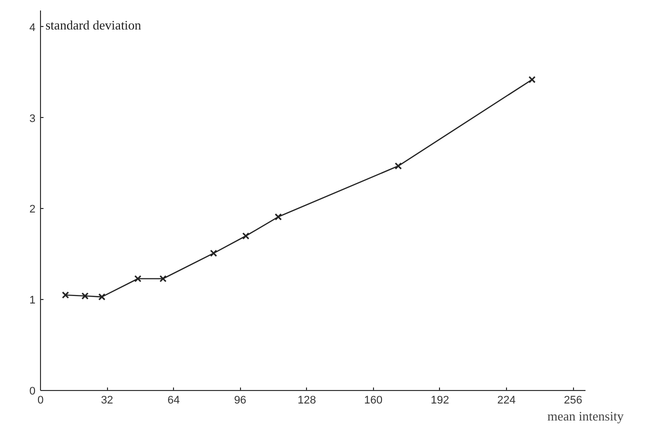 The width and height of the screenshot is (652, 443). What do you see at coordinates (573, 400) in the screenshot?
I see `x-tick-label: 256` at bounding box center [573, 400].